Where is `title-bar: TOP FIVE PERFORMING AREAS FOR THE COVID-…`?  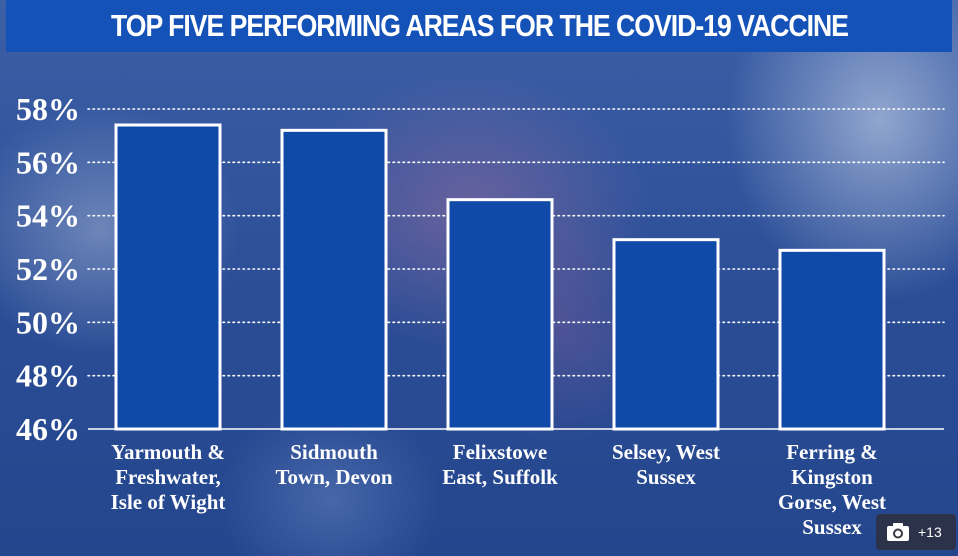
title-bar: TOP FIVE PERFORMING AREAS FOR THE COVID-… is located at coordinates (479, 26).